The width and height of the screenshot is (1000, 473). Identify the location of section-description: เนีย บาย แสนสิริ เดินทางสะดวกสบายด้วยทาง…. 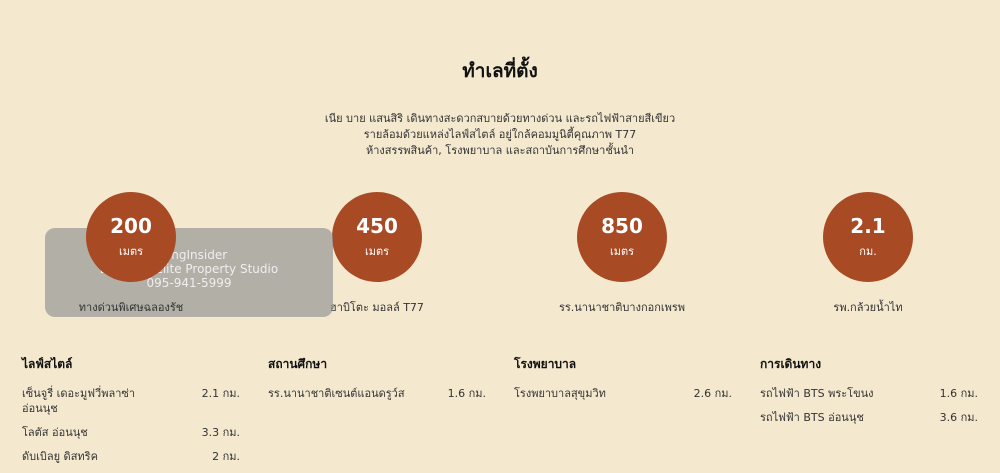
(500, 135).